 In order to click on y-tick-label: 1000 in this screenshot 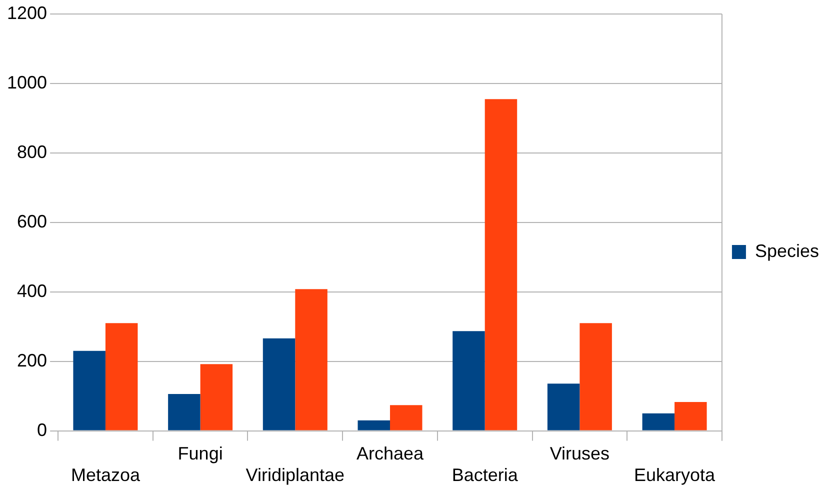, I will do `click(27, 82)`.